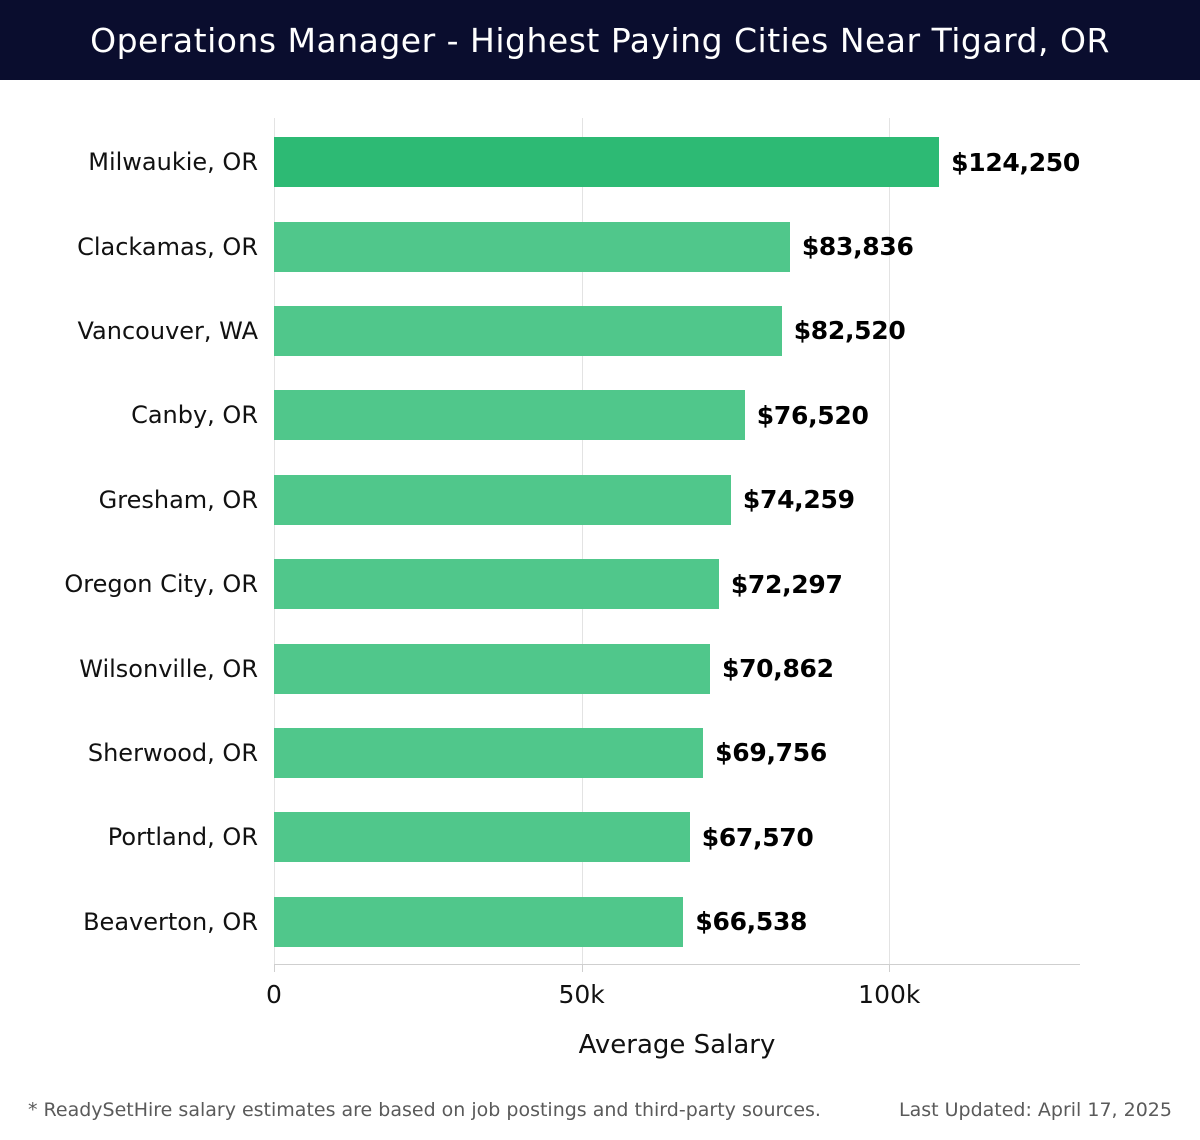 The height and width of the screenshot is (1140, 1200). I want to click on value-label: $82,520, so click(849, 331).